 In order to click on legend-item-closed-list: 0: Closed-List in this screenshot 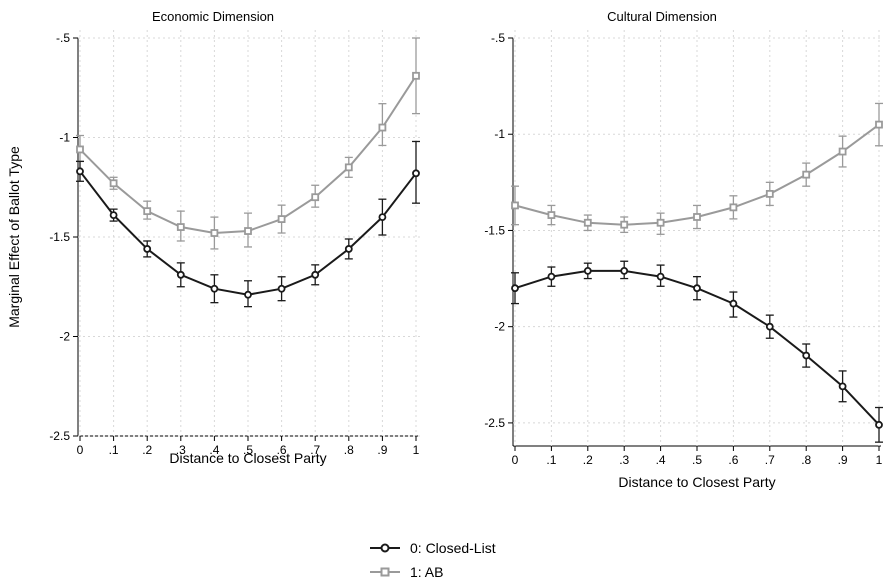, I will do `click(433, 548)`.